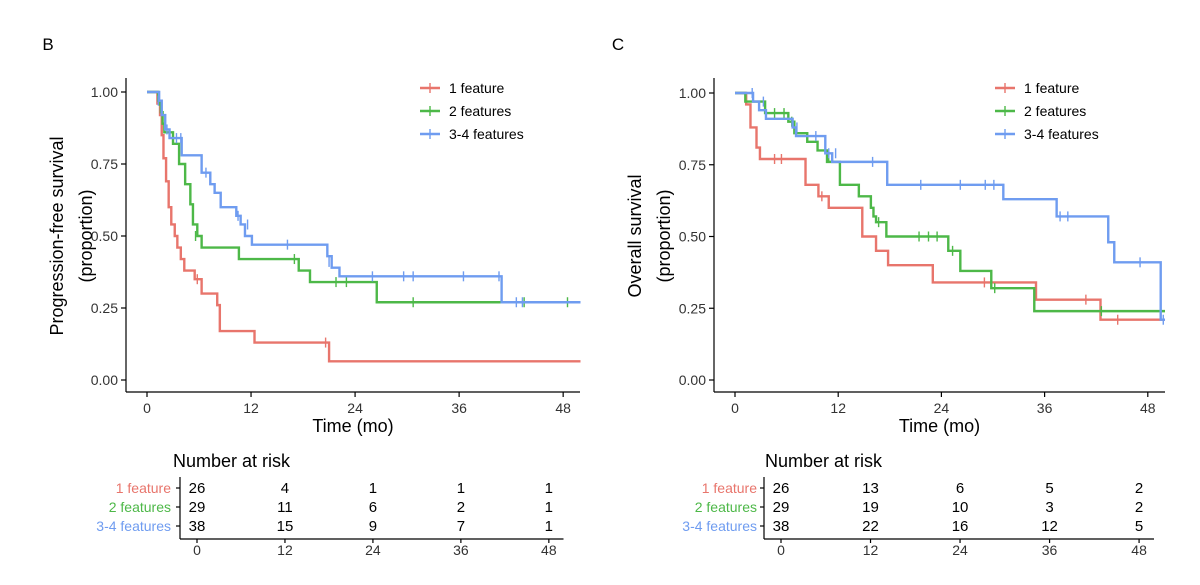  I want to click on y-axis-label: Overall survival, so click(635, 235).